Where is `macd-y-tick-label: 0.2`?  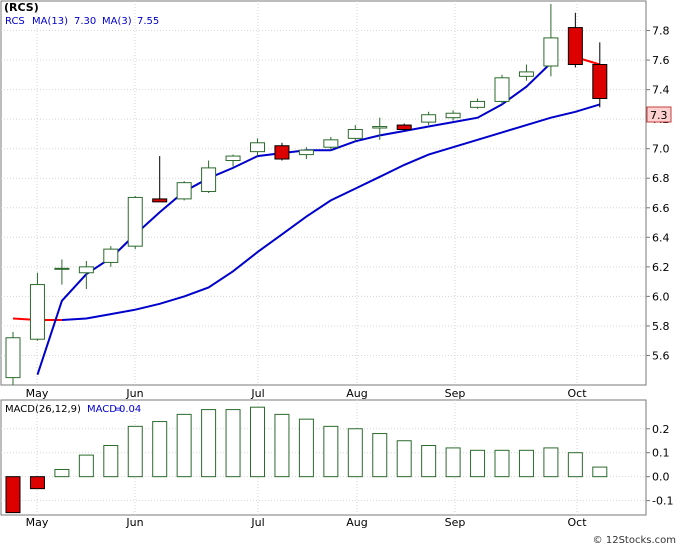 macd-y-tick-label: 0.2 is located at coordinates (661, 429).